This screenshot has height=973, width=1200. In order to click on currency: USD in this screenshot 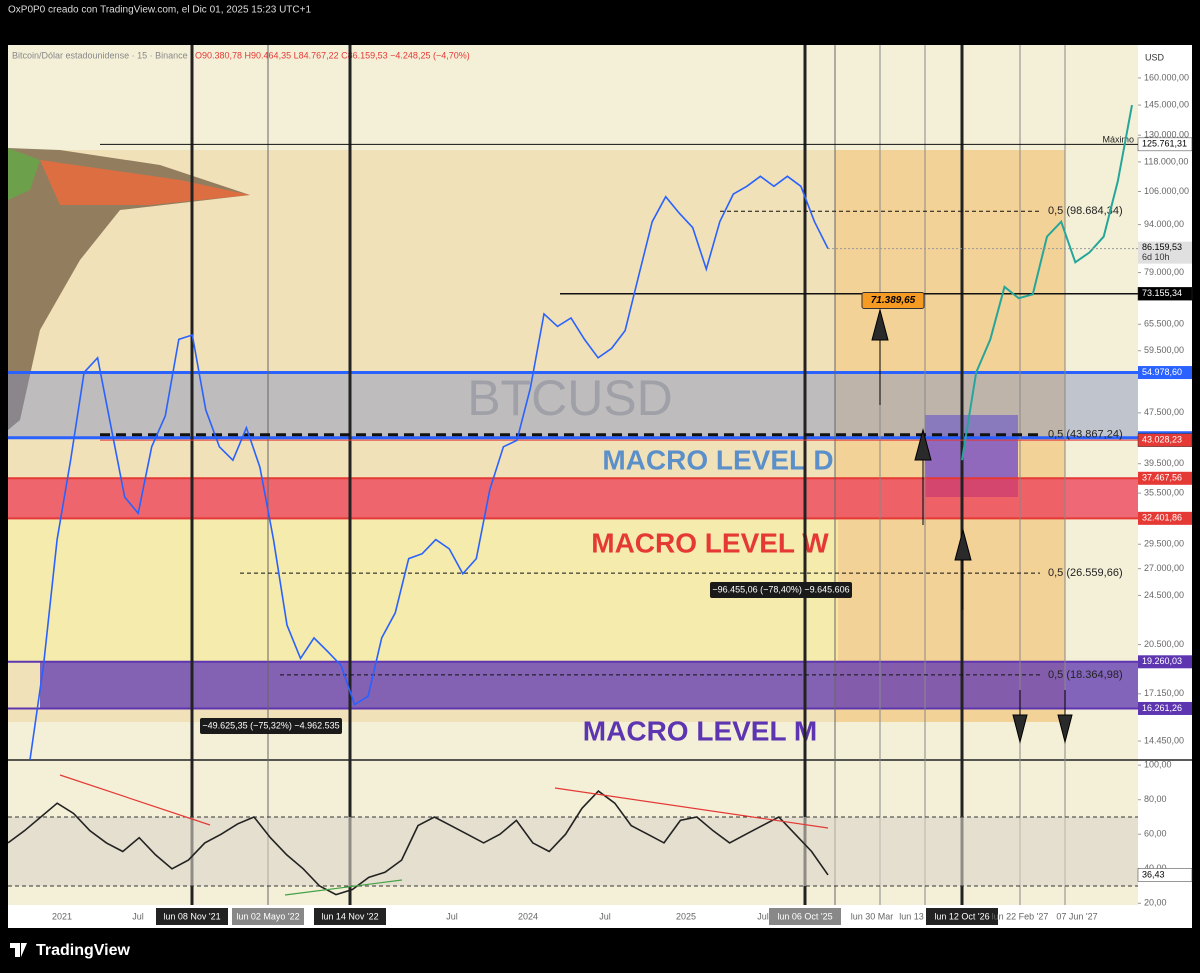, I will do `click(1155, 57)`.